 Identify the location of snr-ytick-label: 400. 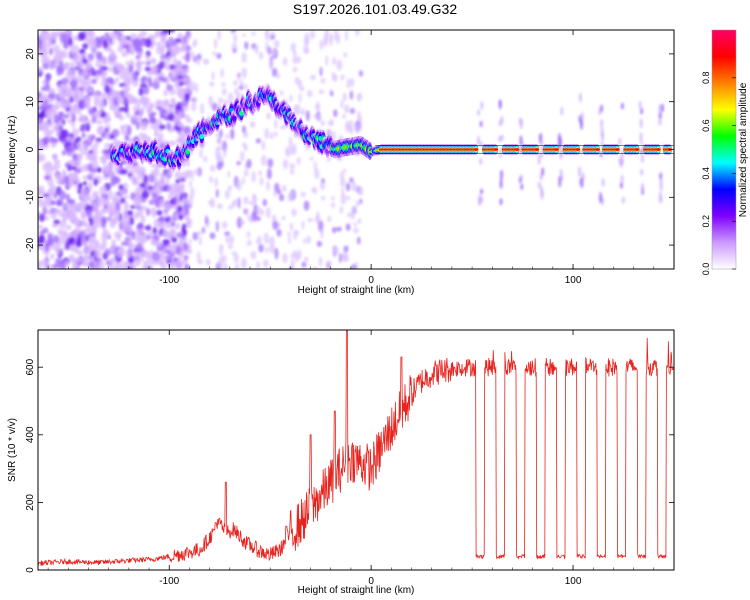
(30, 434).